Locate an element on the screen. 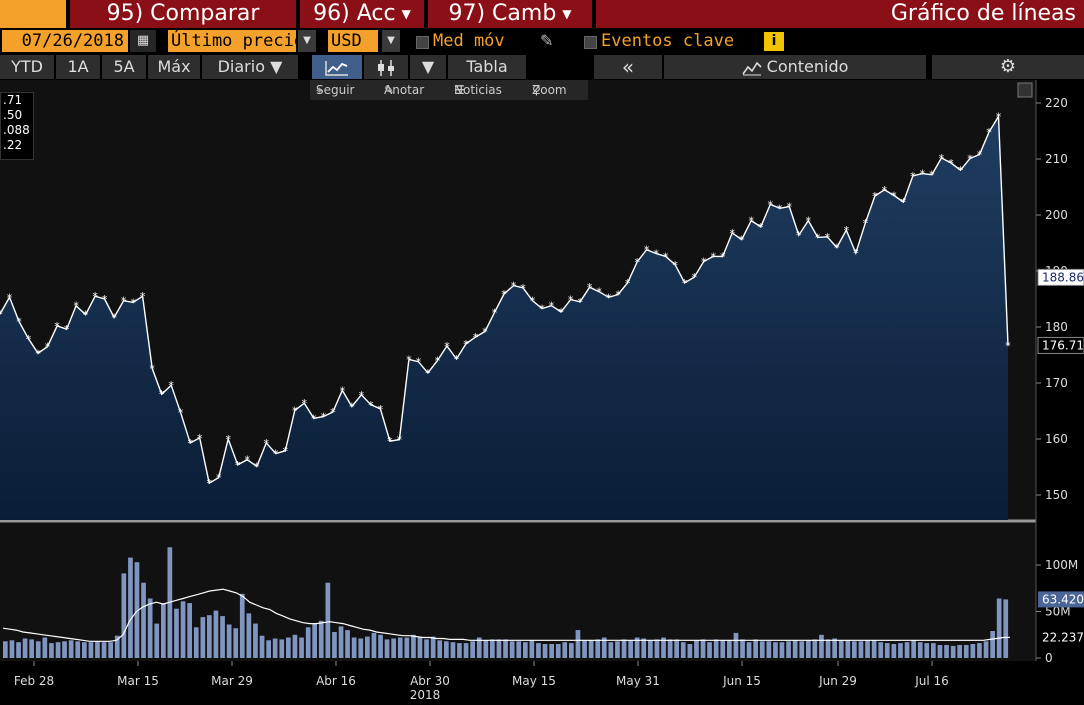  range-ytd-button: YTD is located at coordinates (27, 67).